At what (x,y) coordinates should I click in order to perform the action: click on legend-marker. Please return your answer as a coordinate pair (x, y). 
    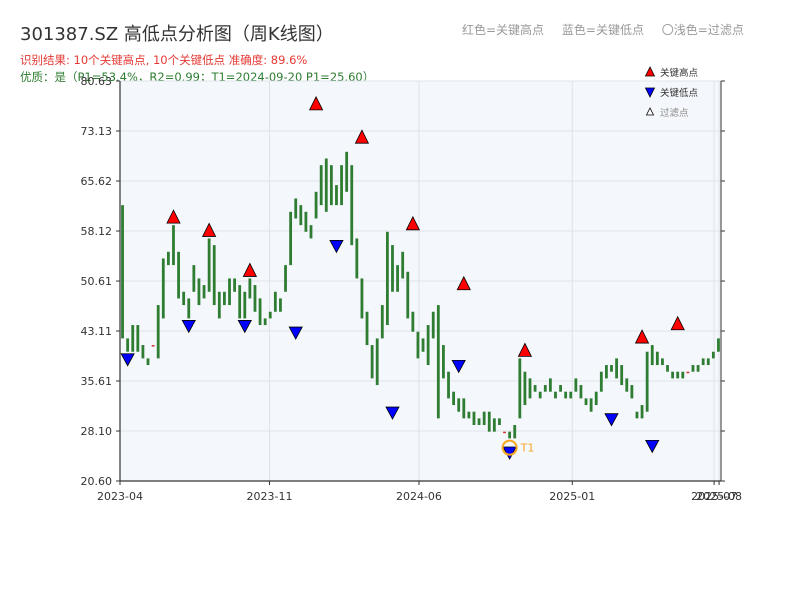
    Looking at the image, I should click on (650, 71).